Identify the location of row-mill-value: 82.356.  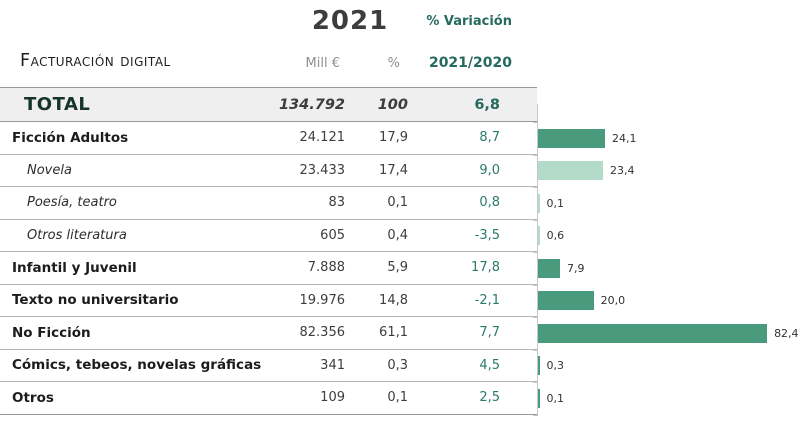
(322, 333).